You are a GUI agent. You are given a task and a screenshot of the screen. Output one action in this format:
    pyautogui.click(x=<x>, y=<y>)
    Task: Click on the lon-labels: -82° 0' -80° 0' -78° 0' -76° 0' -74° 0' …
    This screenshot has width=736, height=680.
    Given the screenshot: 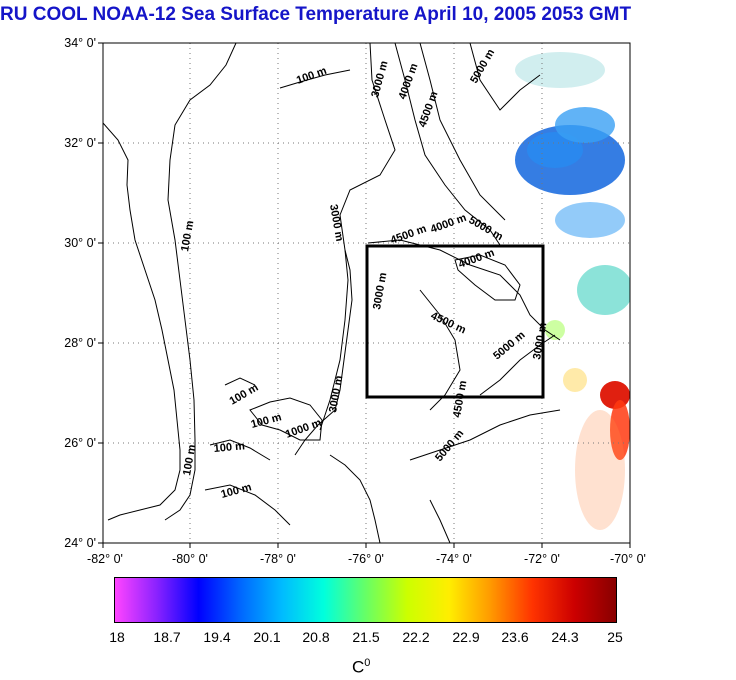 What is the action you would take?
    pyautogui.click(x=366, y=559)
    